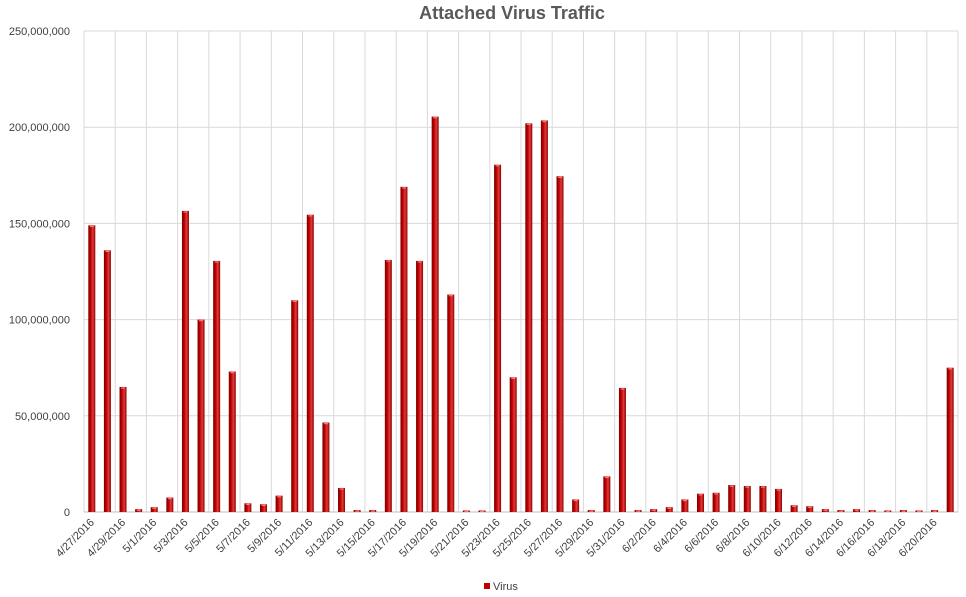 The height and width of the screenshot is (597, 966). I want to click on legend-label-virus: Virus, so click(505, 587).